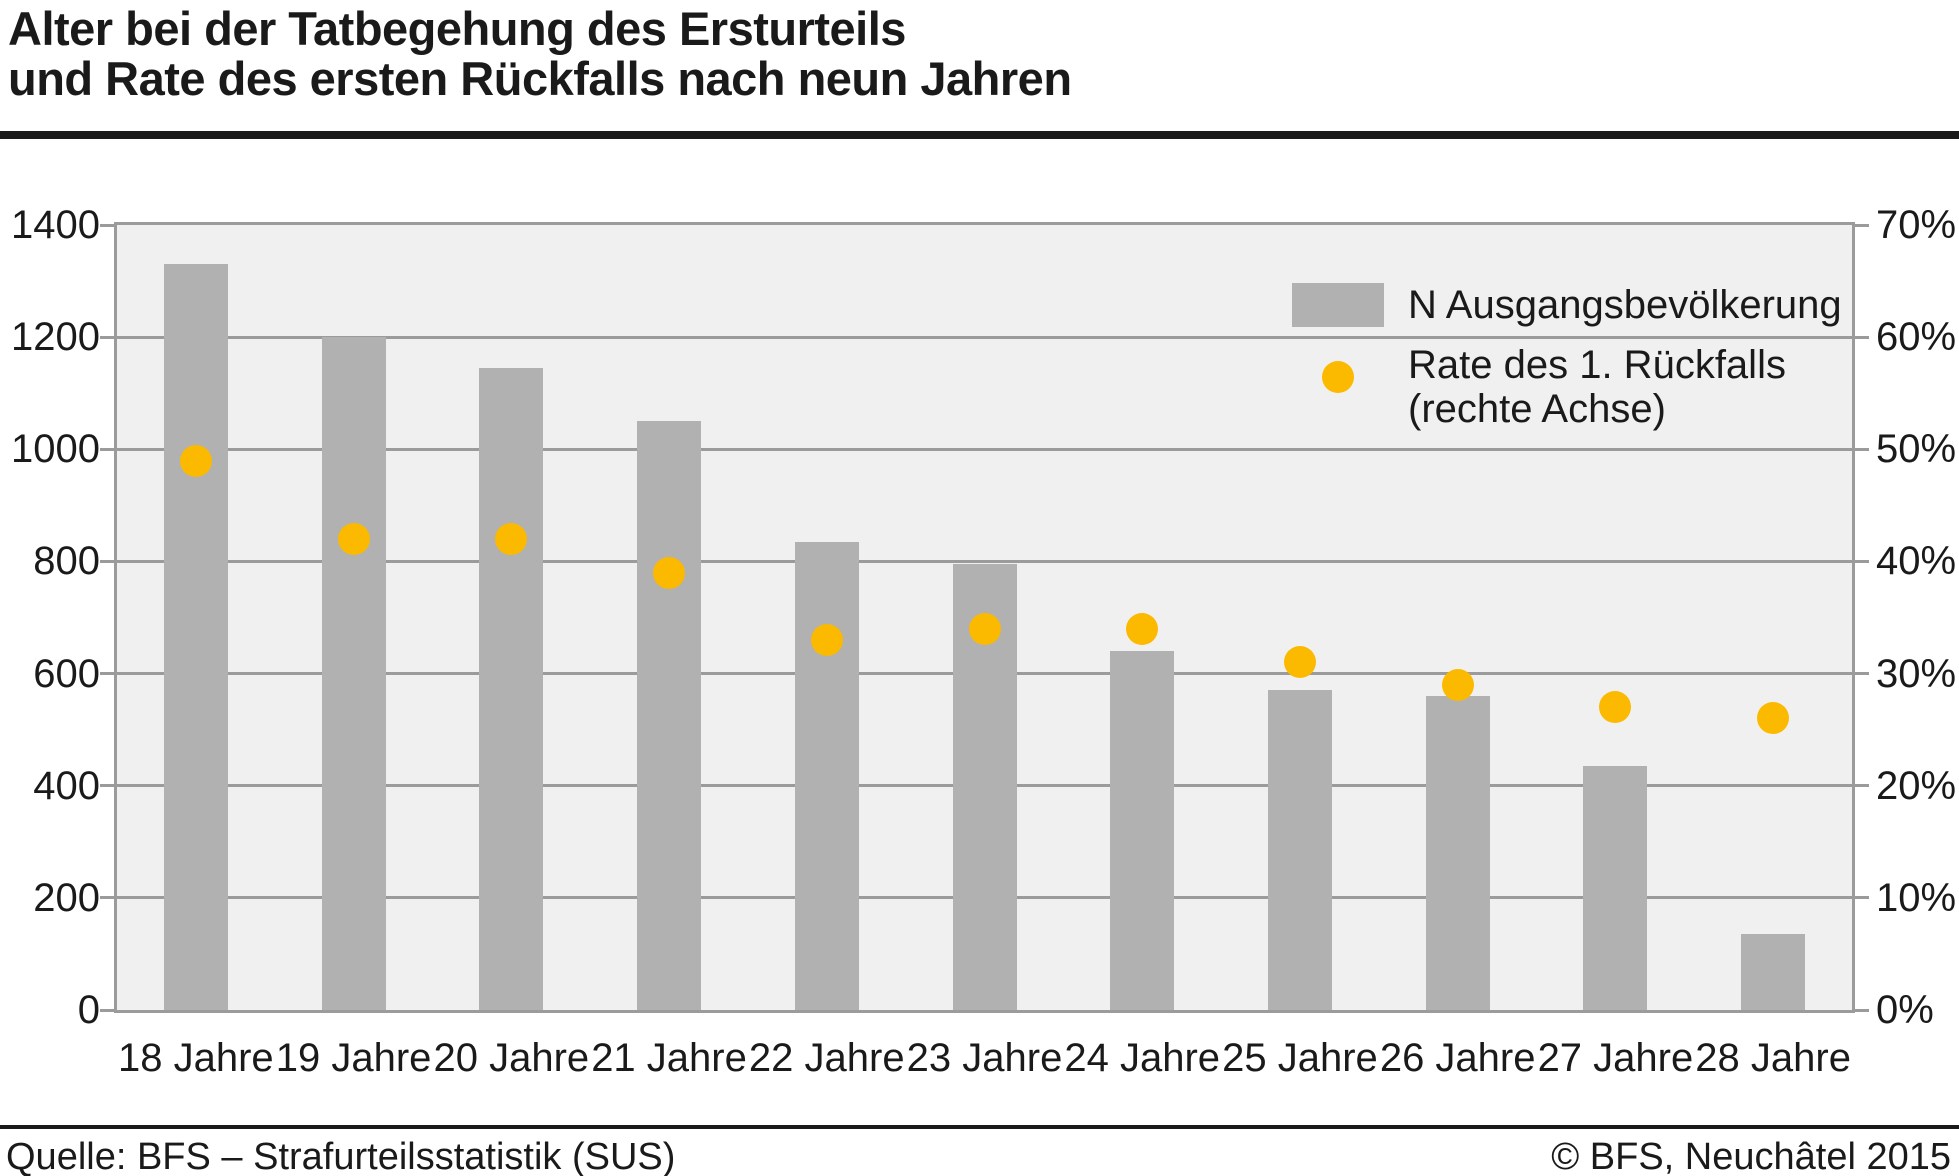 The image size is (1959, 1176). Describe the element at coordinates (66, 785) in the screenshot. I see `left-axis-label: 400` at that location.